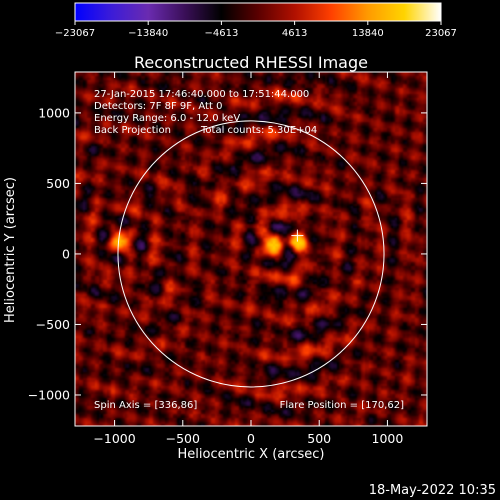 This screenshot has height=500, width=500. Describe the element at coordinates (294, 33) in the screenshot. I see `colorbar-tick-label: 4613` at that location.